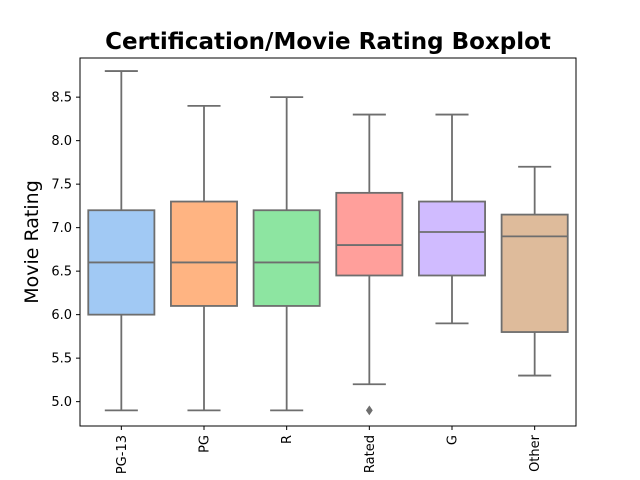 The image size is (640, 480). Describe the element at coordinates (122, 454) in the screenshot. I see `x-tick-label: PG-13` at that location.